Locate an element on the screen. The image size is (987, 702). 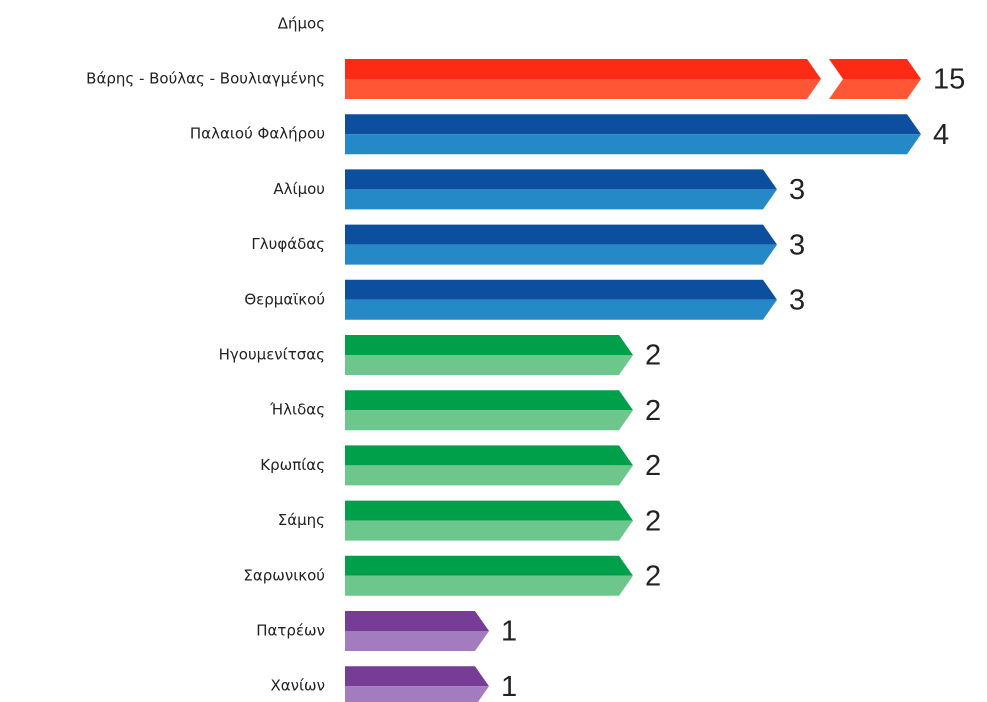
category-label: Σαρωνικού is located at coordinates (284, 575).